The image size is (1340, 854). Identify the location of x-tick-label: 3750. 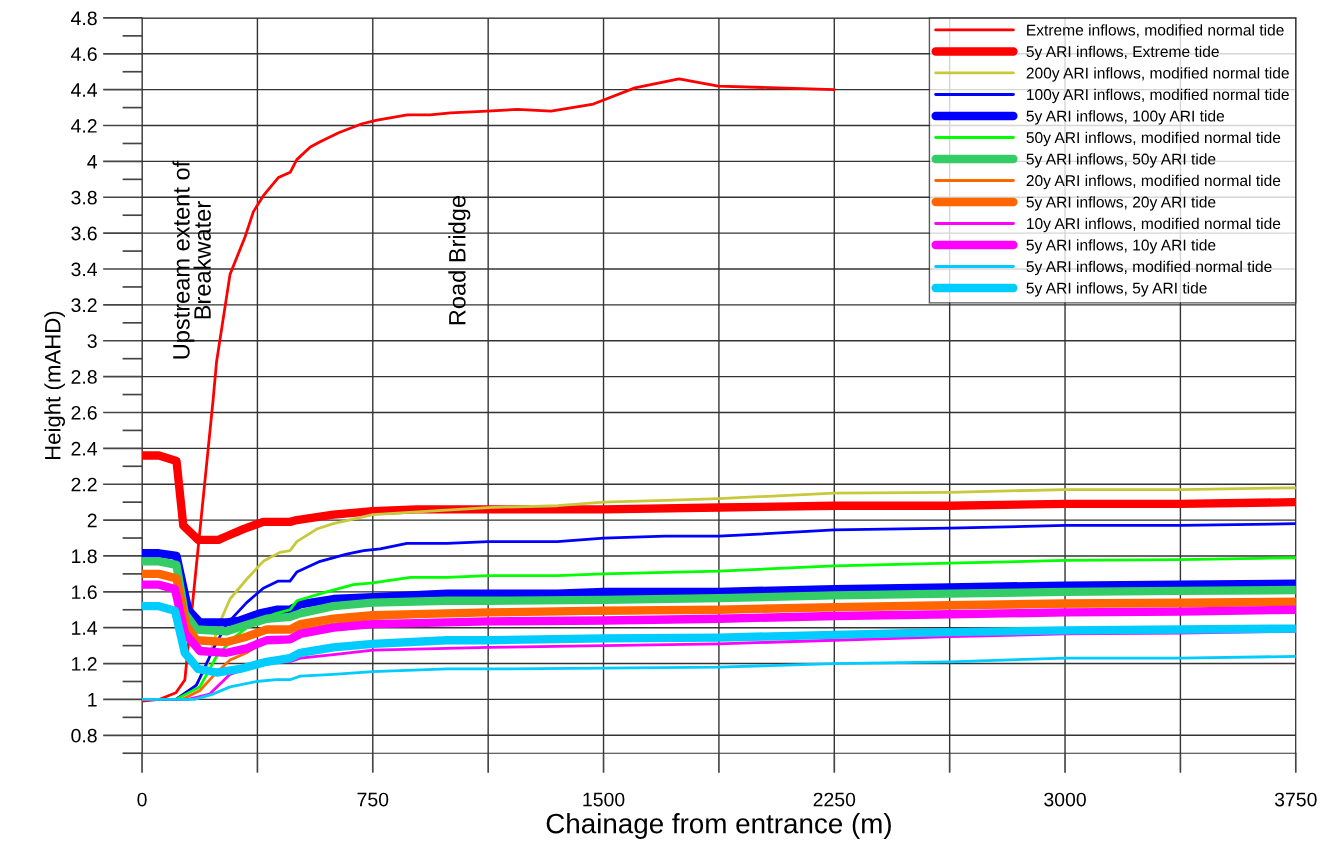
(1295, 799).